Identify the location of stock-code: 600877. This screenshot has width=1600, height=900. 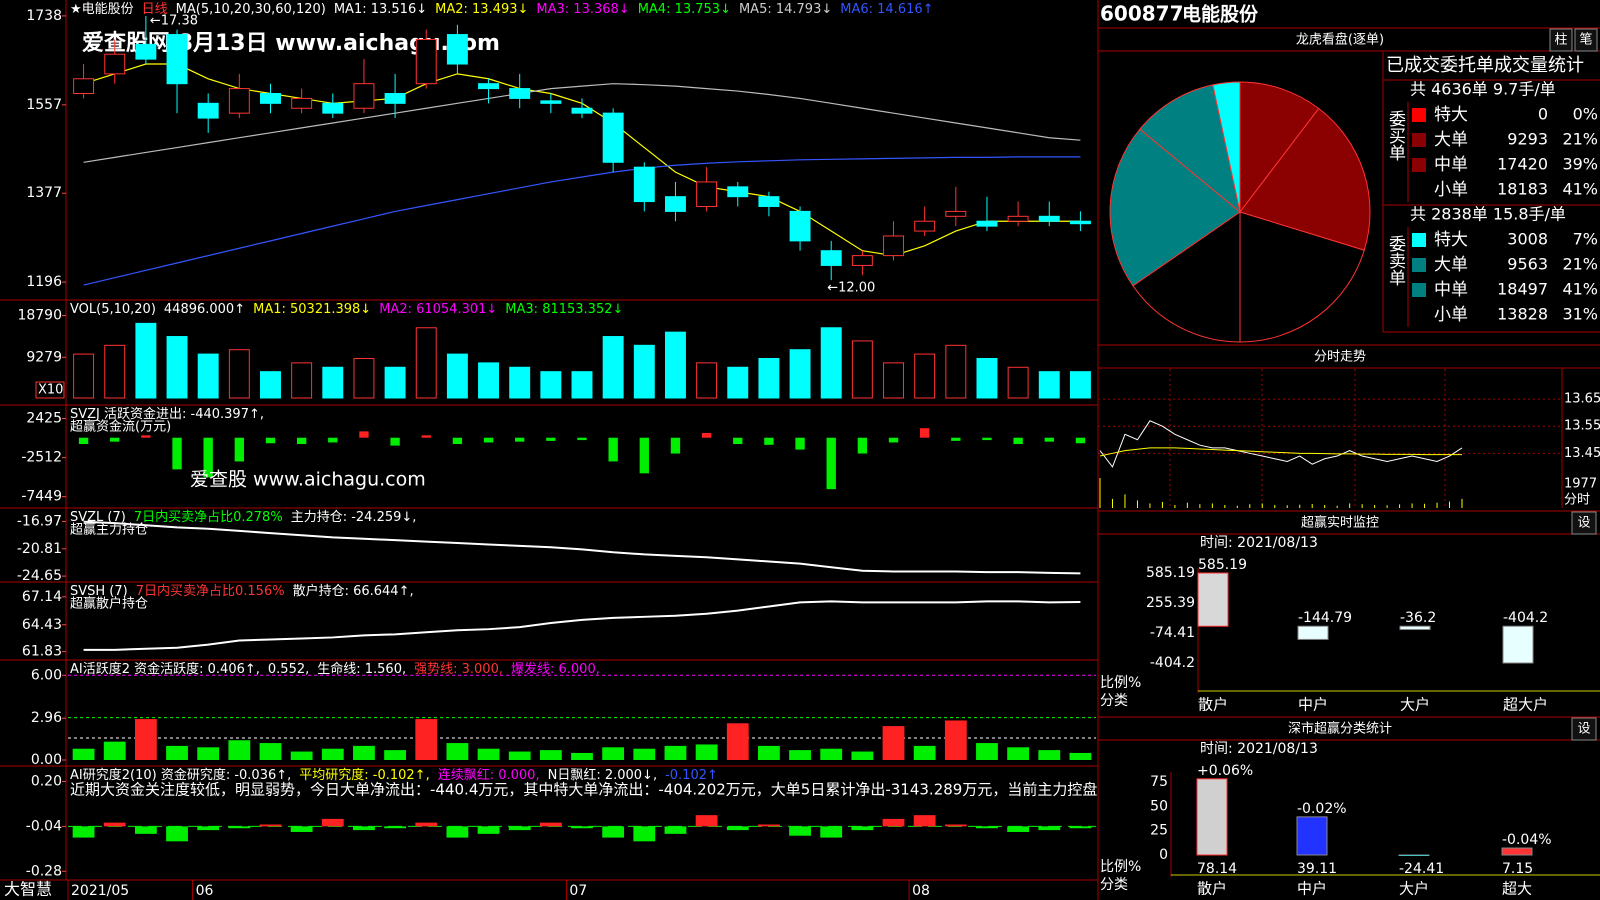
(1142, 14).